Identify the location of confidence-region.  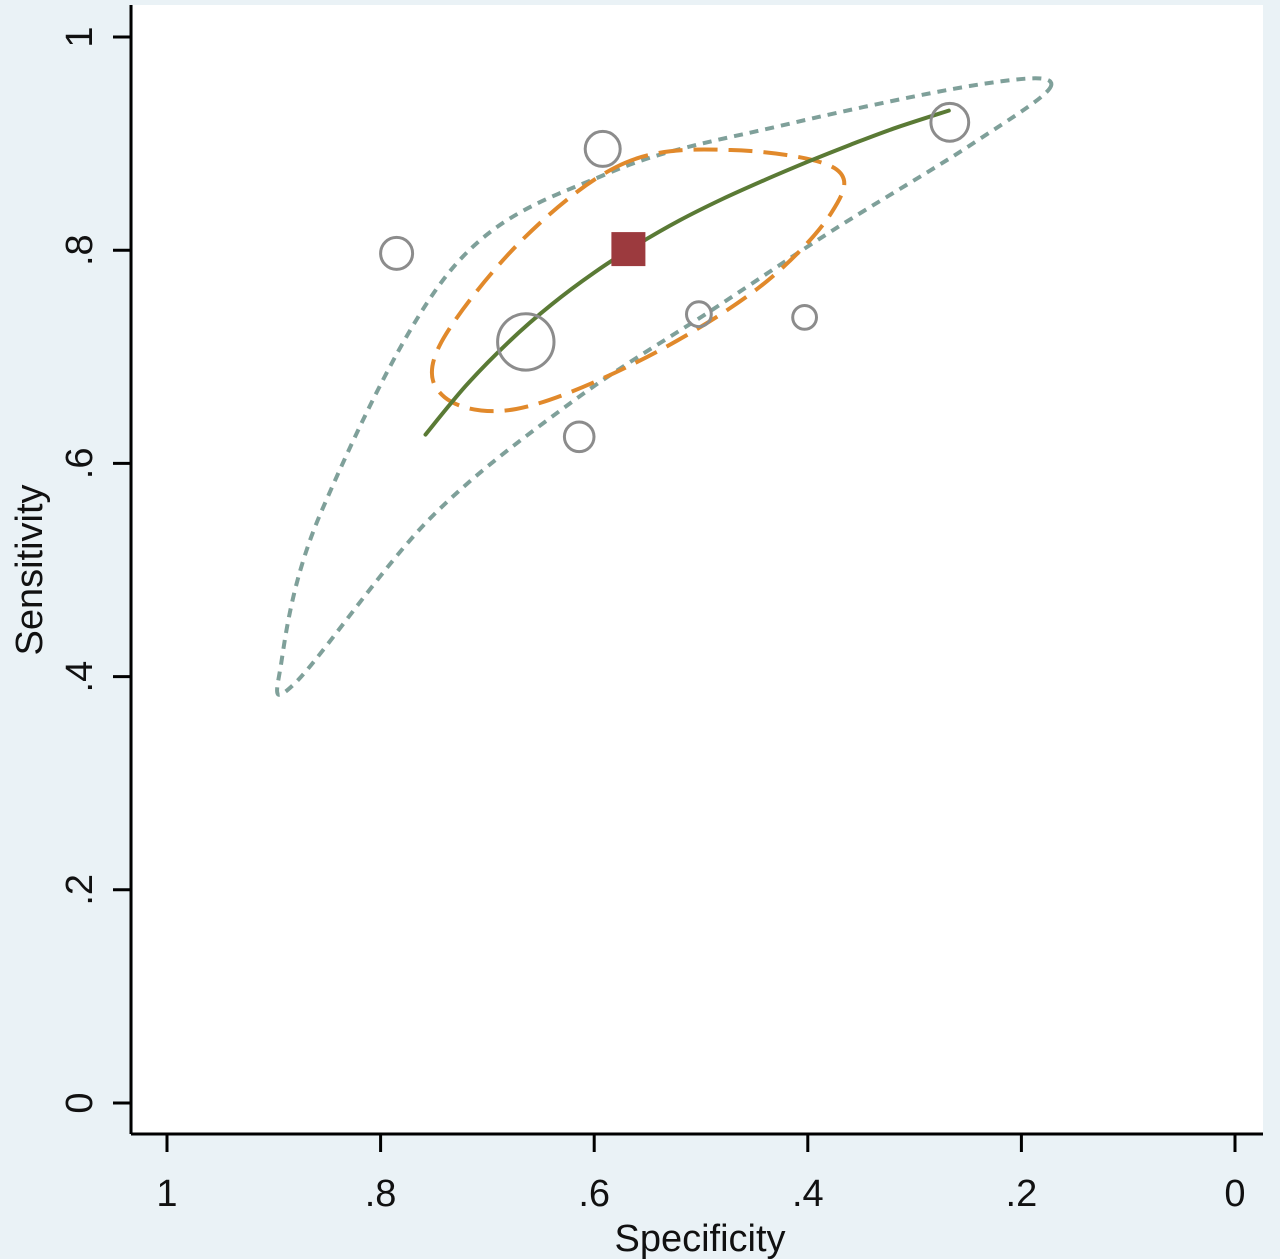
(638, 280).